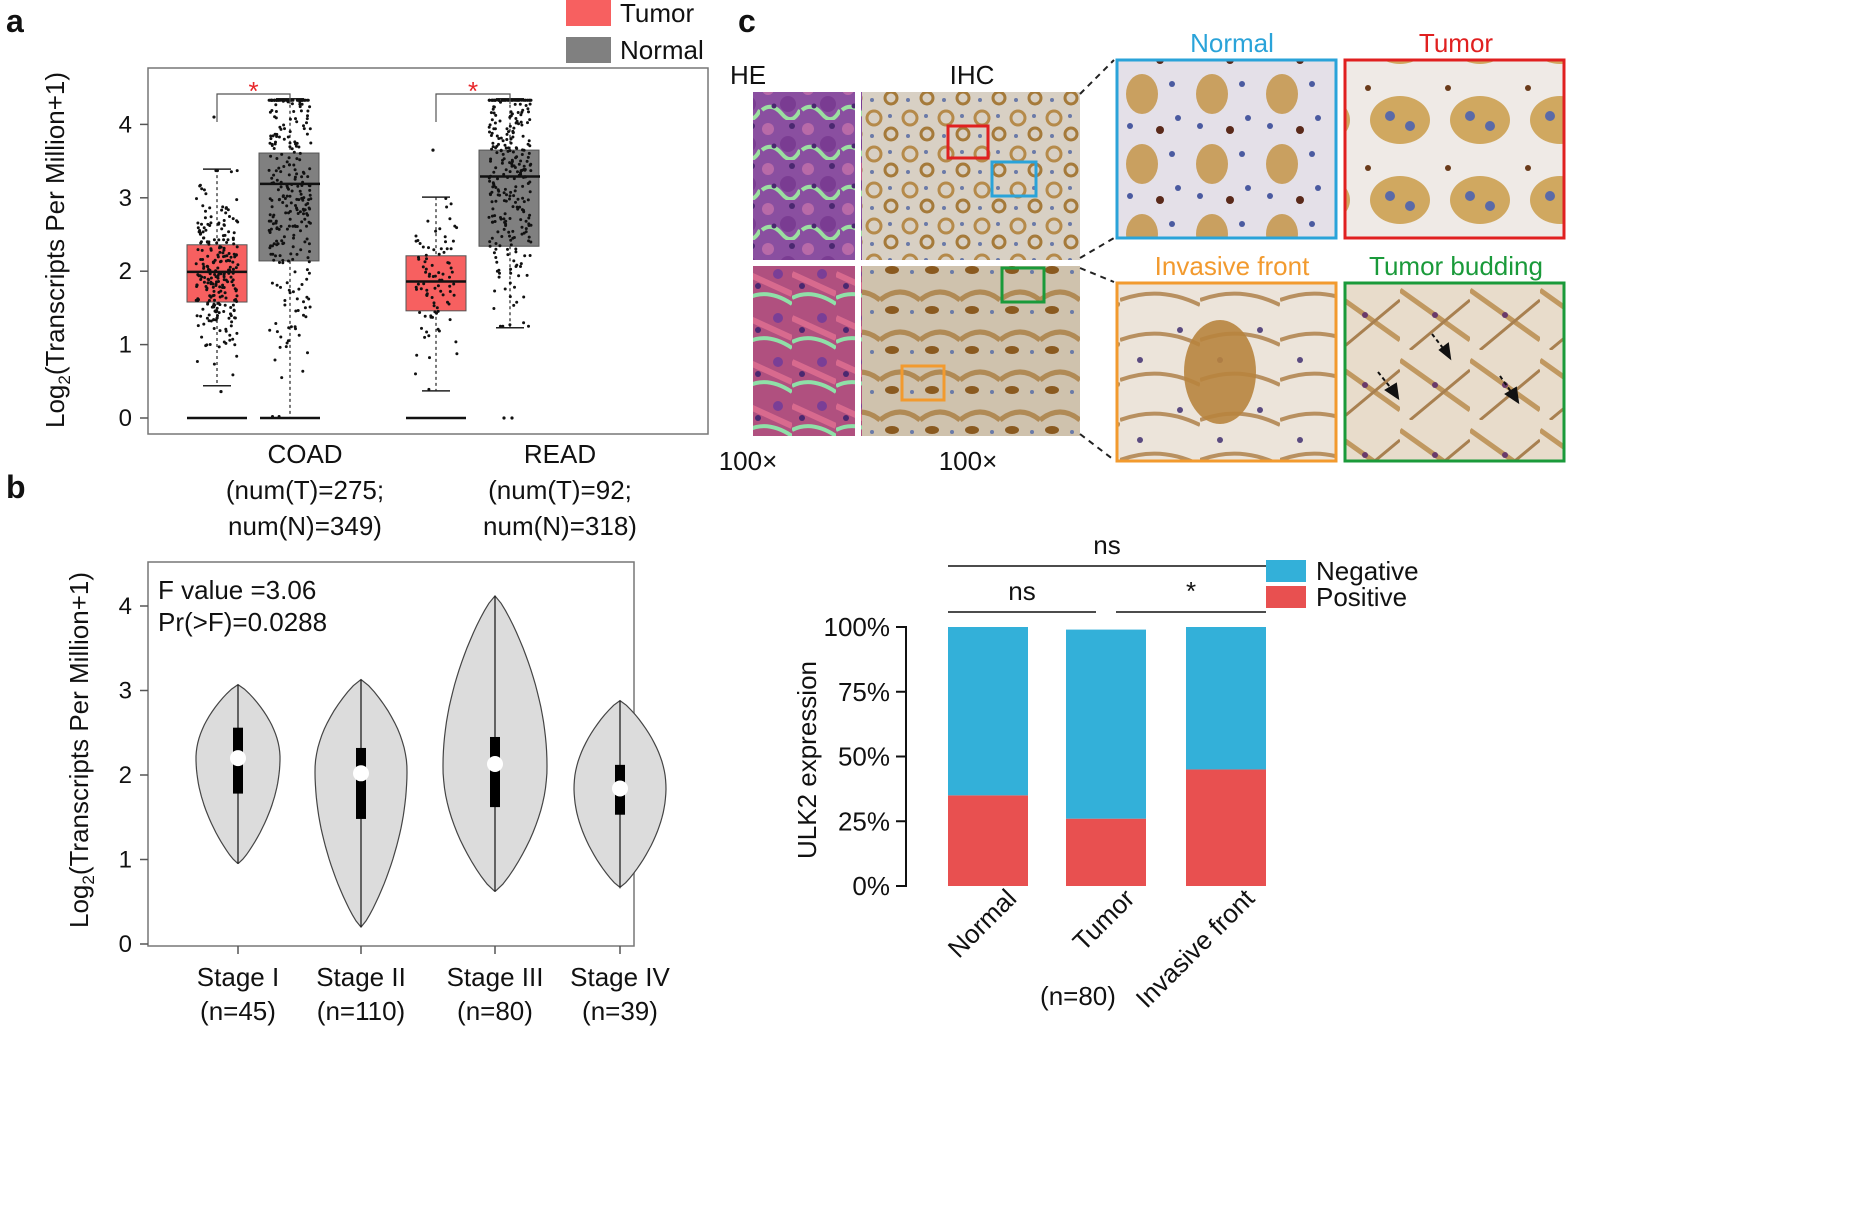 Image resolution: width=1856 pixels, height=1208 pixels. What do you see at coordinates (1220, 372) in the screenshot?
I see `invasive-cell-cluster` at bounding box center [1220, 372].